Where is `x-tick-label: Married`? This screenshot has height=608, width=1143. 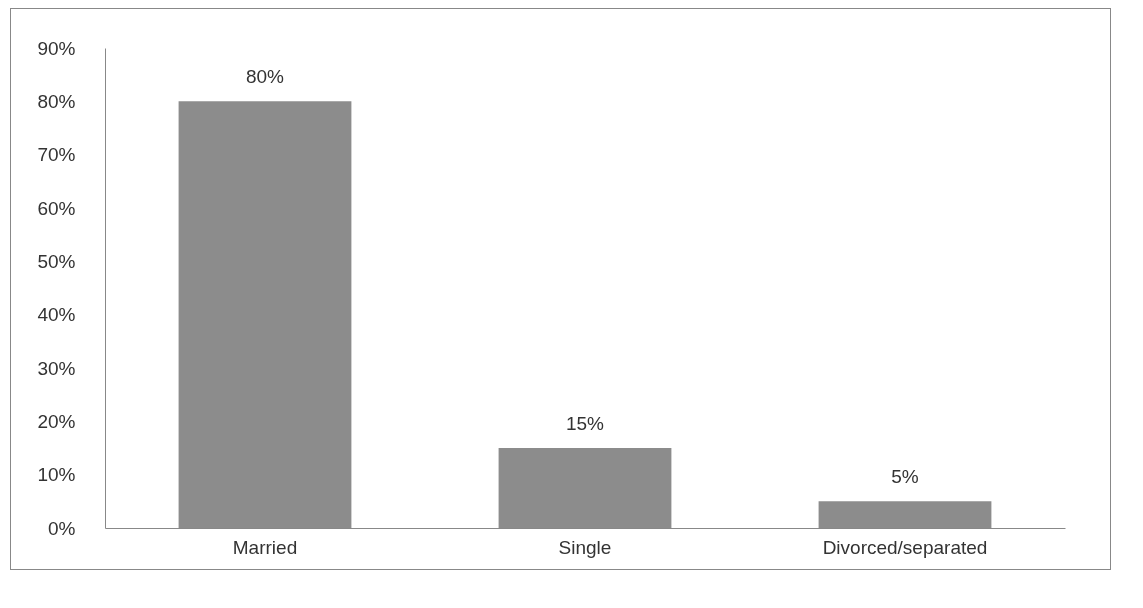
x-tick-label: Married is located at coordinates (265, 547).